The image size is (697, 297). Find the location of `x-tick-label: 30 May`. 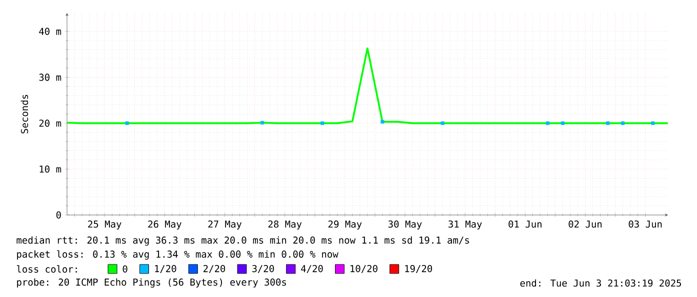

x-tick-label: 30 May is located at coordinates (405, 225).